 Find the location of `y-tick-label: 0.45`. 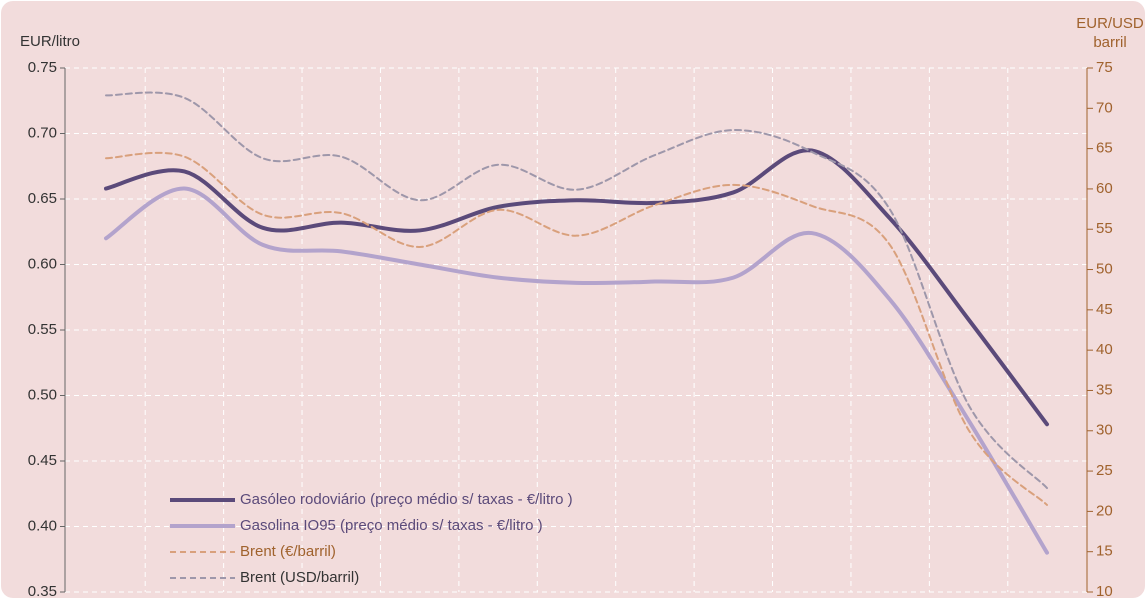

y-tick-label: 0.45 is located at coordinates (42, 460).